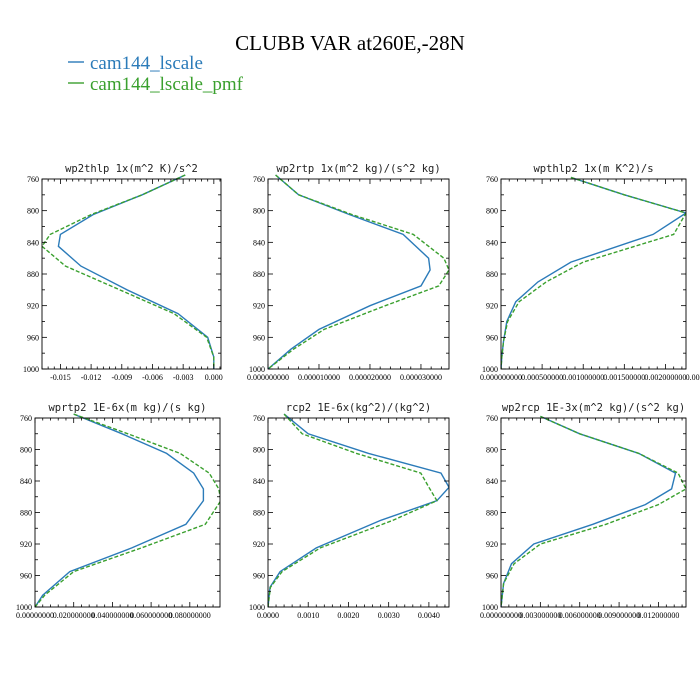 The width and height of the screenshot is (700, 700). Describe the element at coordinates (389, 615) in the screenshot. I see `x-tick-label: 0.0030` at that location.